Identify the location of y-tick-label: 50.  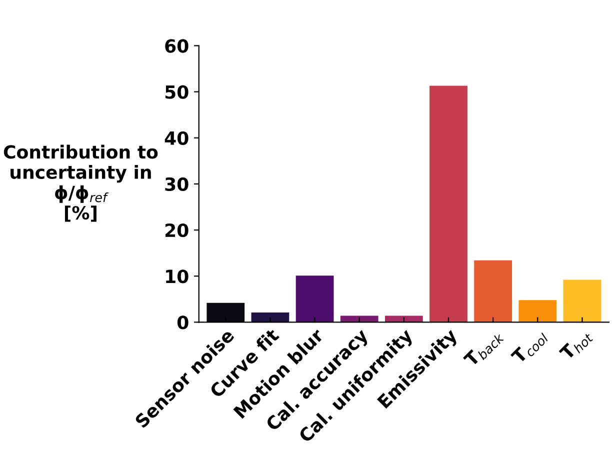
(176, 92).